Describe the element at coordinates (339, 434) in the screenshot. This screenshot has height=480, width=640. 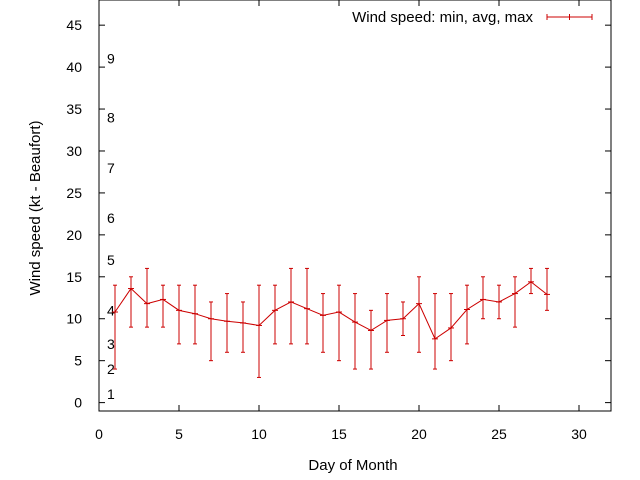
I see `x-tick-label: 15` at that location.